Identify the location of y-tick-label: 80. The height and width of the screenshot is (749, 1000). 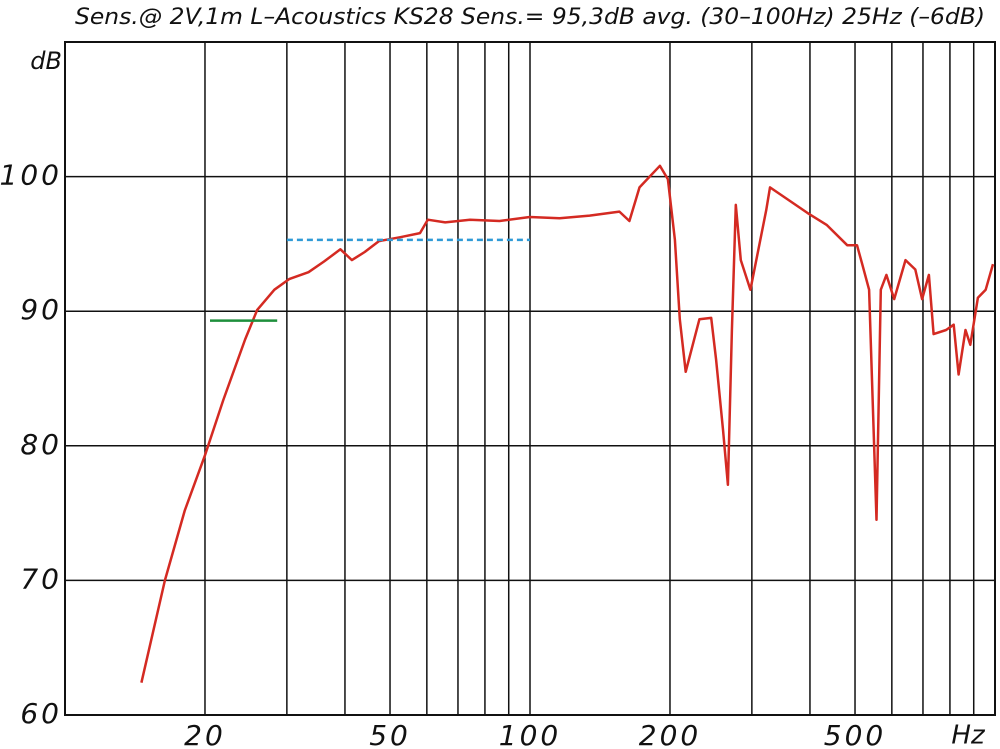
(41, 444).